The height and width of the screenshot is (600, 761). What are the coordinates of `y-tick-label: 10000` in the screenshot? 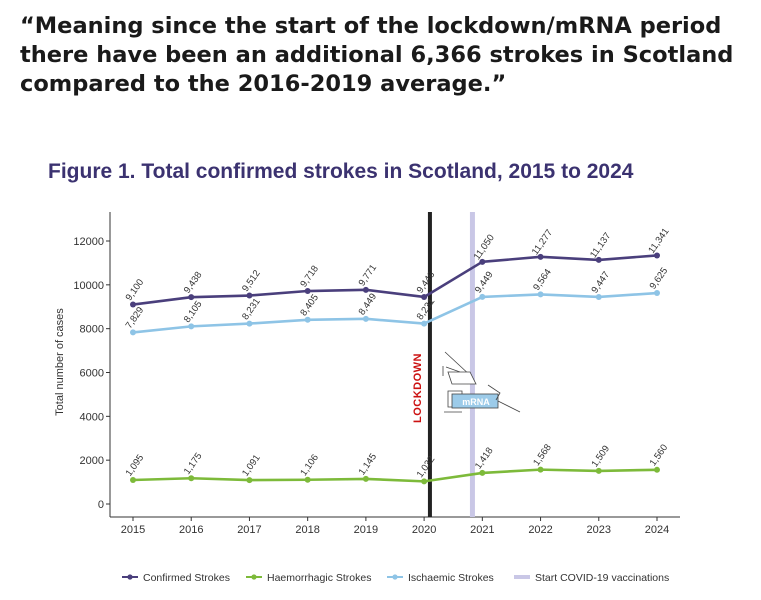 It's located at (88, 286).